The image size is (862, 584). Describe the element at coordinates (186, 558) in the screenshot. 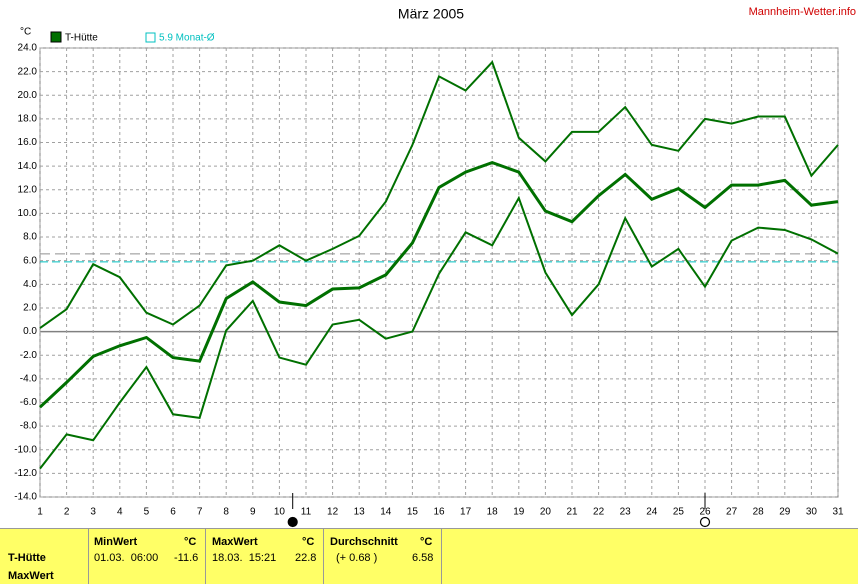

I see `cell-value: -11.6` at that location.